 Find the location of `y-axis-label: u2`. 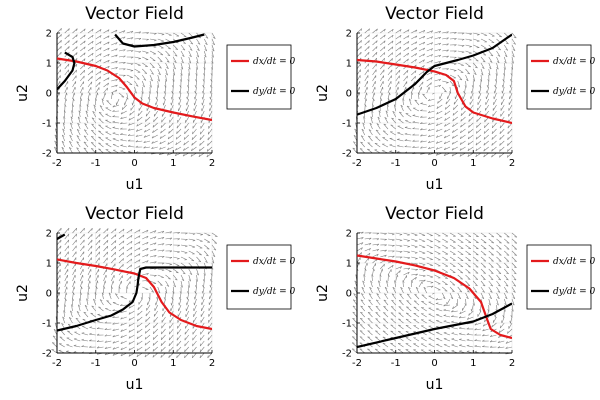

y-axis-label: u2 is located at coordinates (23, 93).